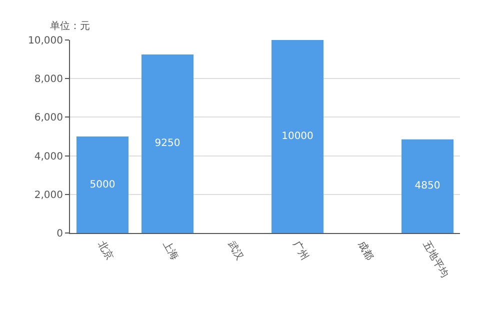 The image size is (500, 333). What do you see at coordinates (170, 250) in the screenshot?
I see `x-tick-label: 上海` at bounding box center [170, 250].